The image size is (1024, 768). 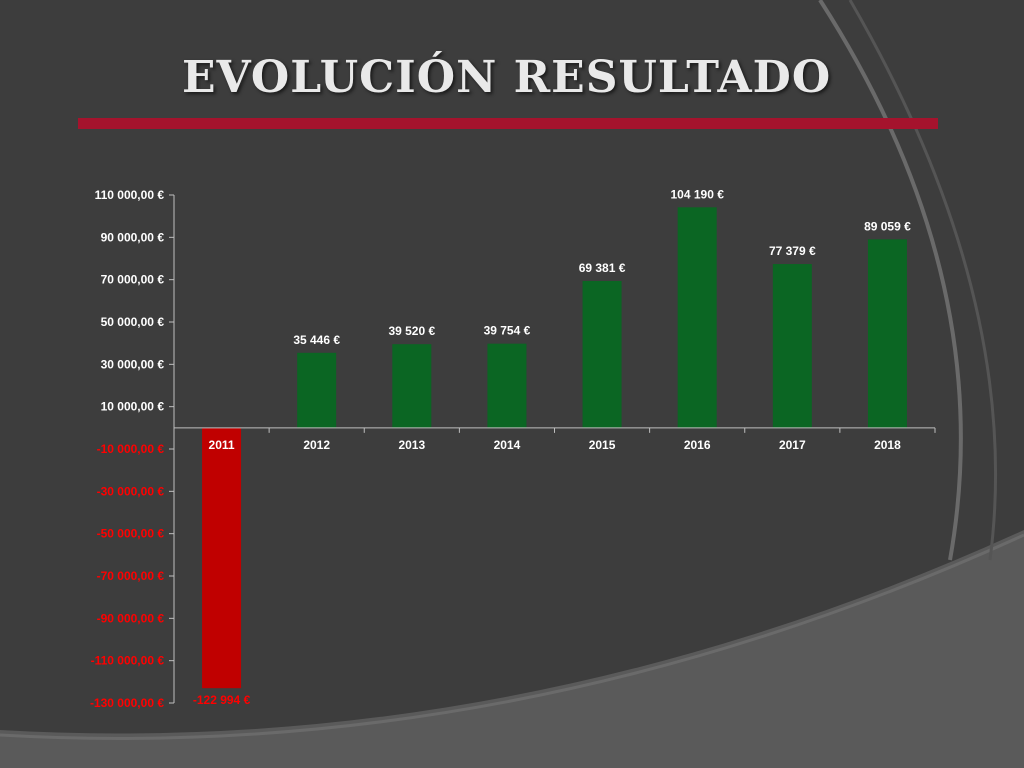 What do you see at coordinates (697, 445) in the screenshot?
I see `x-tick-label: 2016` at bounding box center [697, 445].